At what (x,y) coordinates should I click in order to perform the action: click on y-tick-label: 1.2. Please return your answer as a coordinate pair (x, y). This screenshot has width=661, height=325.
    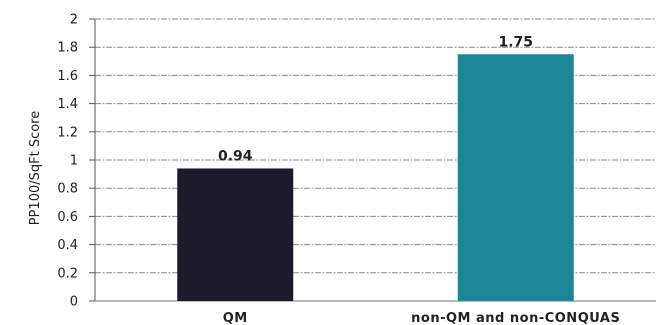
    Looking at the image, I should click on (67, 132).